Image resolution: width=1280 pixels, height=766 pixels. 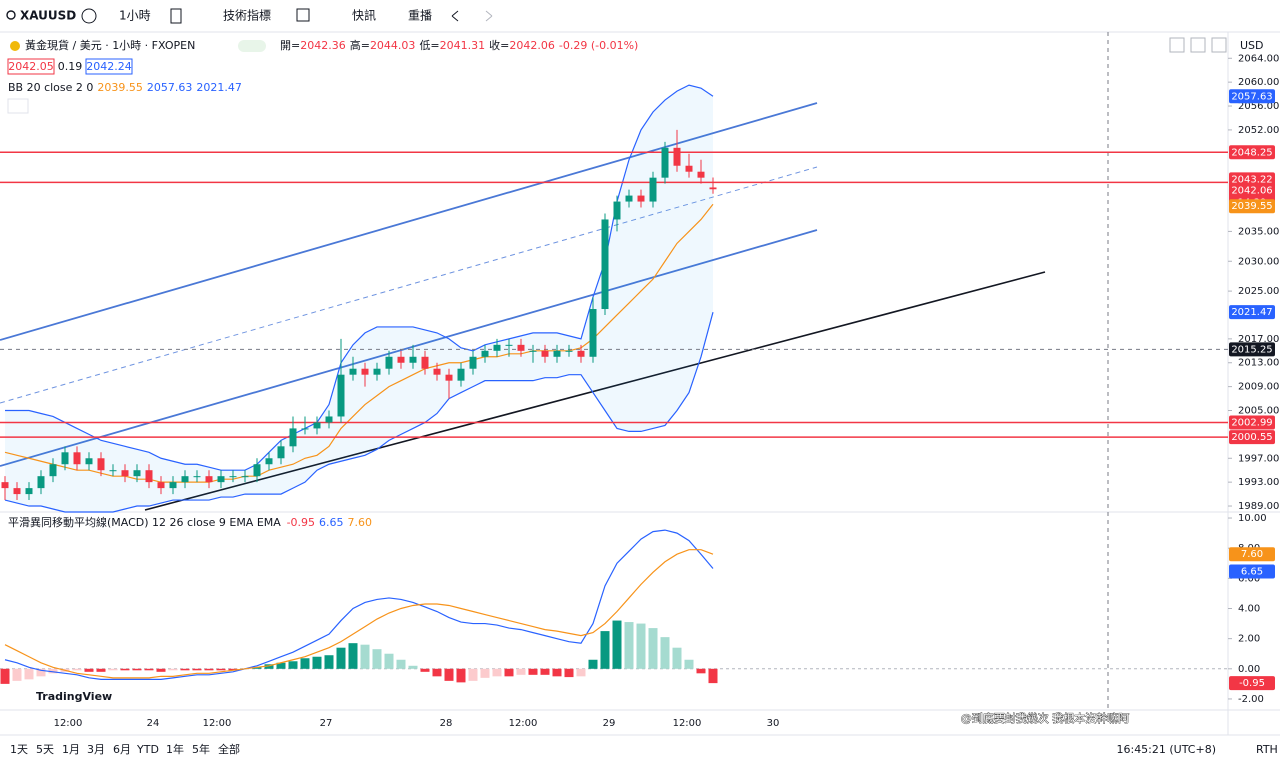 What do you see at coordinates (489, 16) in the screenshot?
I see `redo` at bounding box center [489, 16].